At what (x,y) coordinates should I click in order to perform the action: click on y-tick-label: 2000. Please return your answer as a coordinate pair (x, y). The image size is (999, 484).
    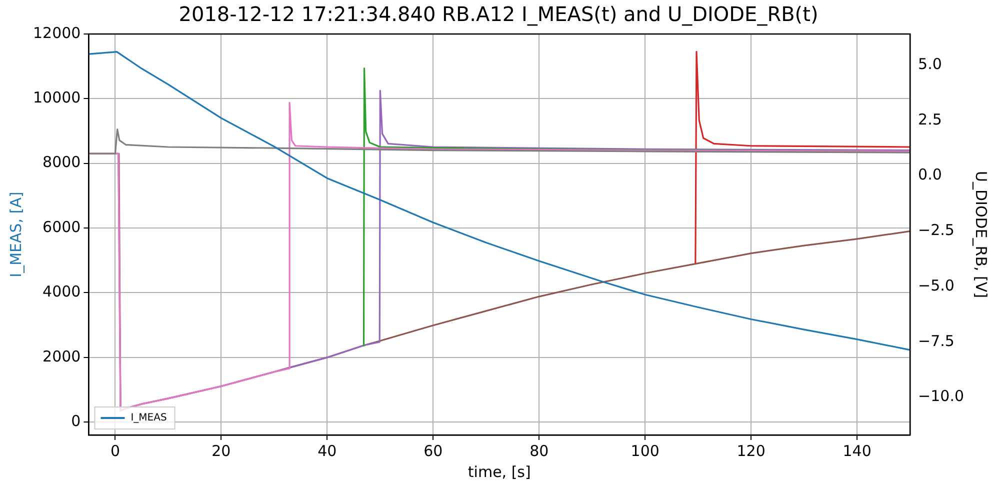
    Looking at the image, I should click on (61, 356).